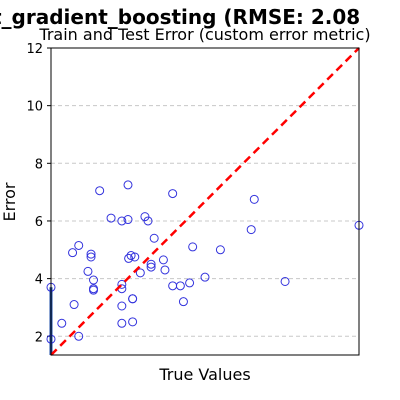 This screenshot has width=400, height=400. I want to click on chart-title: t_gradient_boosting (RMSE: 2.08, so click(180, 17).